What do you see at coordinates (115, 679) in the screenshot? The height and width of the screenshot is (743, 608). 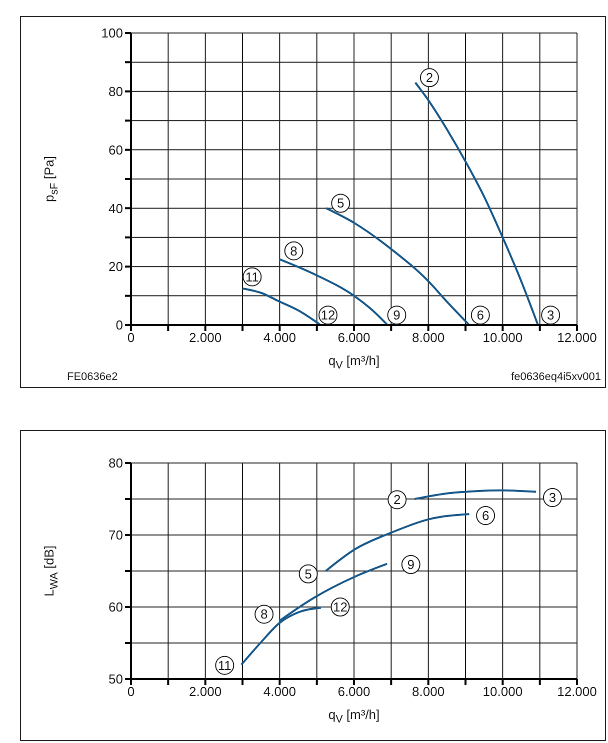 I see `y-tick-label: 50` at bounding box center [115, 679].